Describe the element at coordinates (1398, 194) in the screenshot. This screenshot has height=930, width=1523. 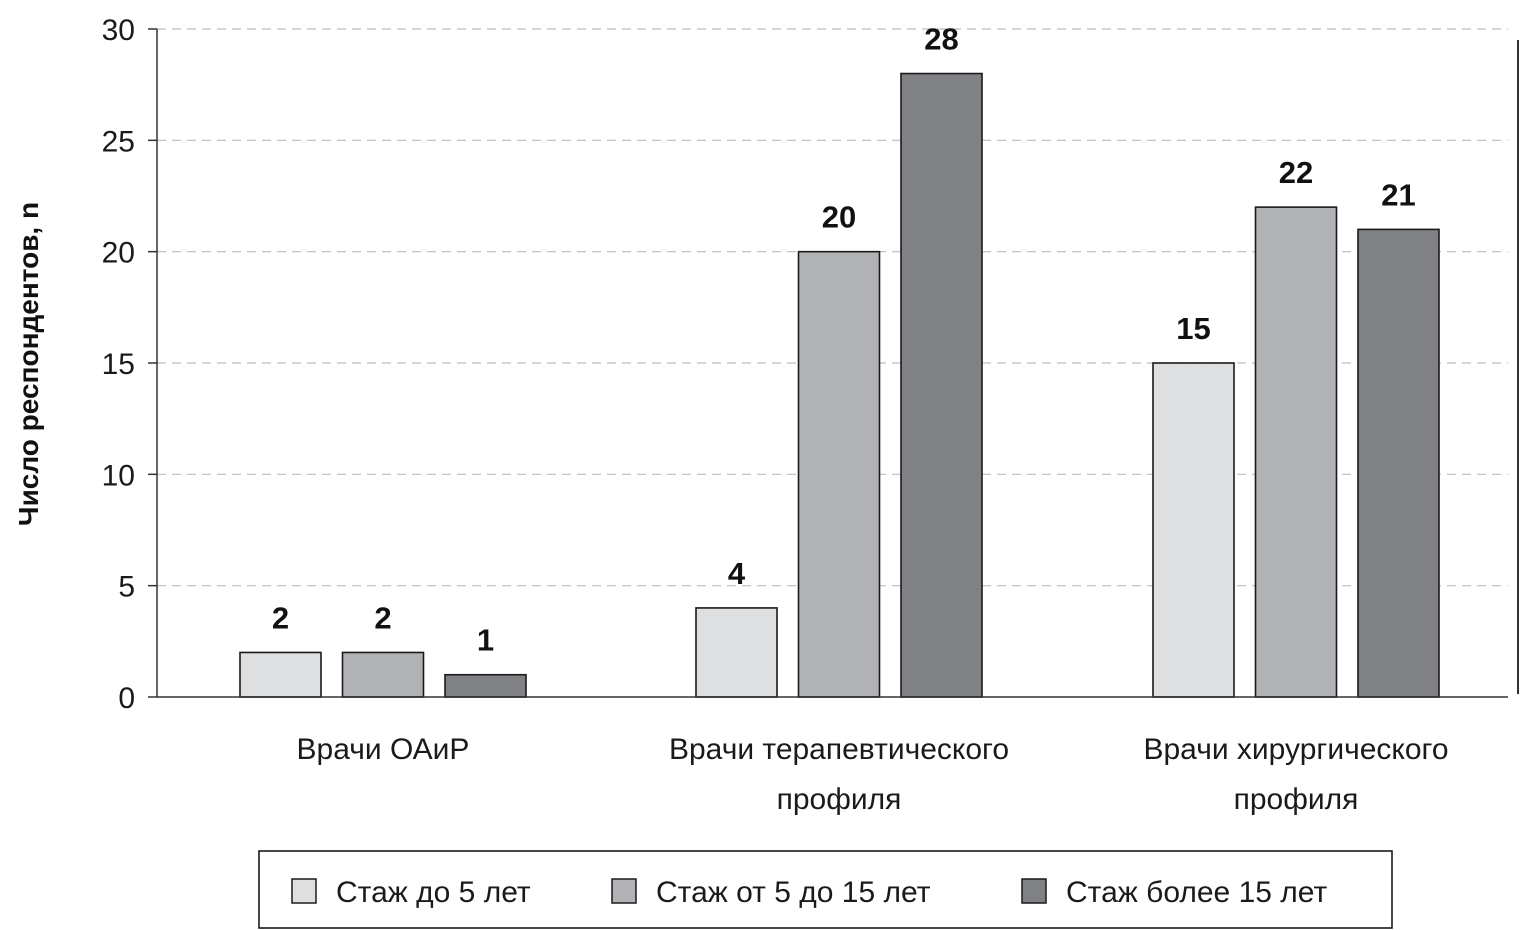
I see `data-label: 21` at that location.